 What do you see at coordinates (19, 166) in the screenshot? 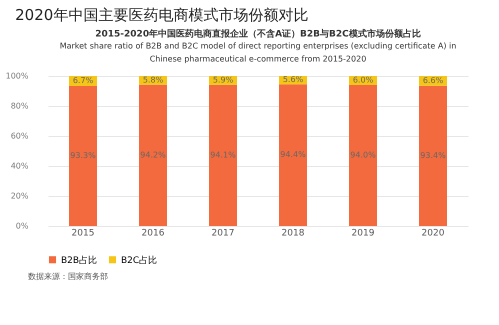
I see `y-tick-label: 40%` at bounding box center [19, 166].